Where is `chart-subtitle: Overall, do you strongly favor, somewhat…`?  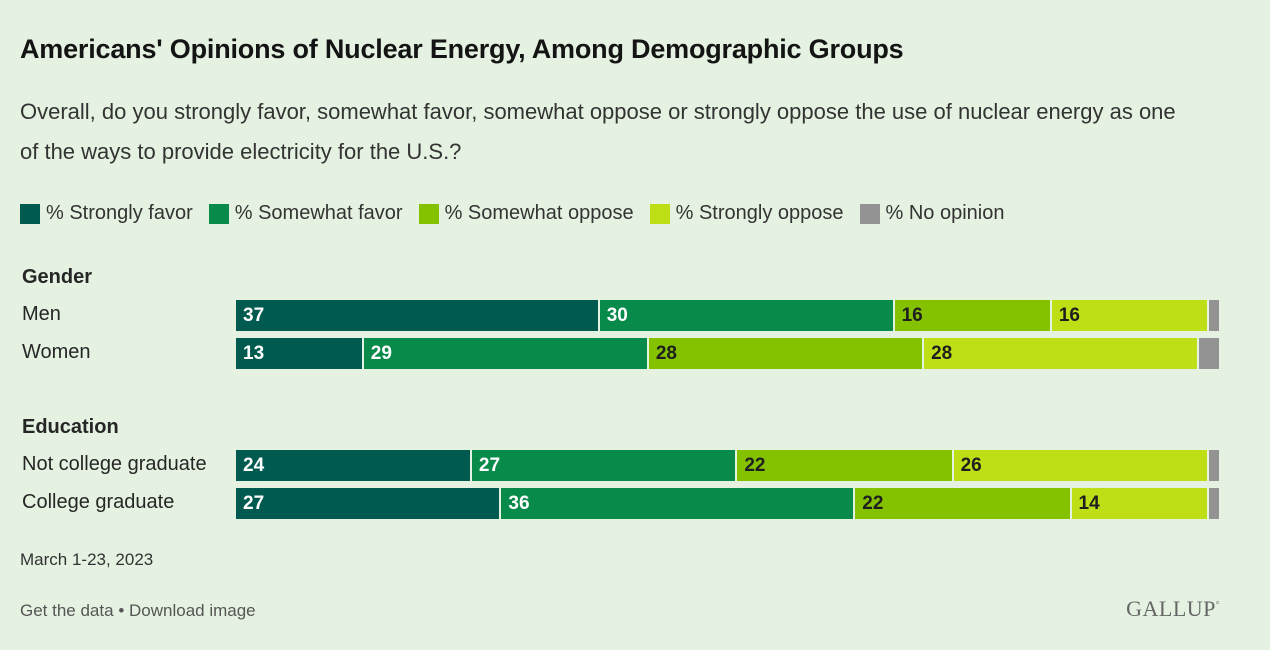
chart-subtitle: Overall, do you strongly favor, somewhat… is located at coordinates (598, 131).